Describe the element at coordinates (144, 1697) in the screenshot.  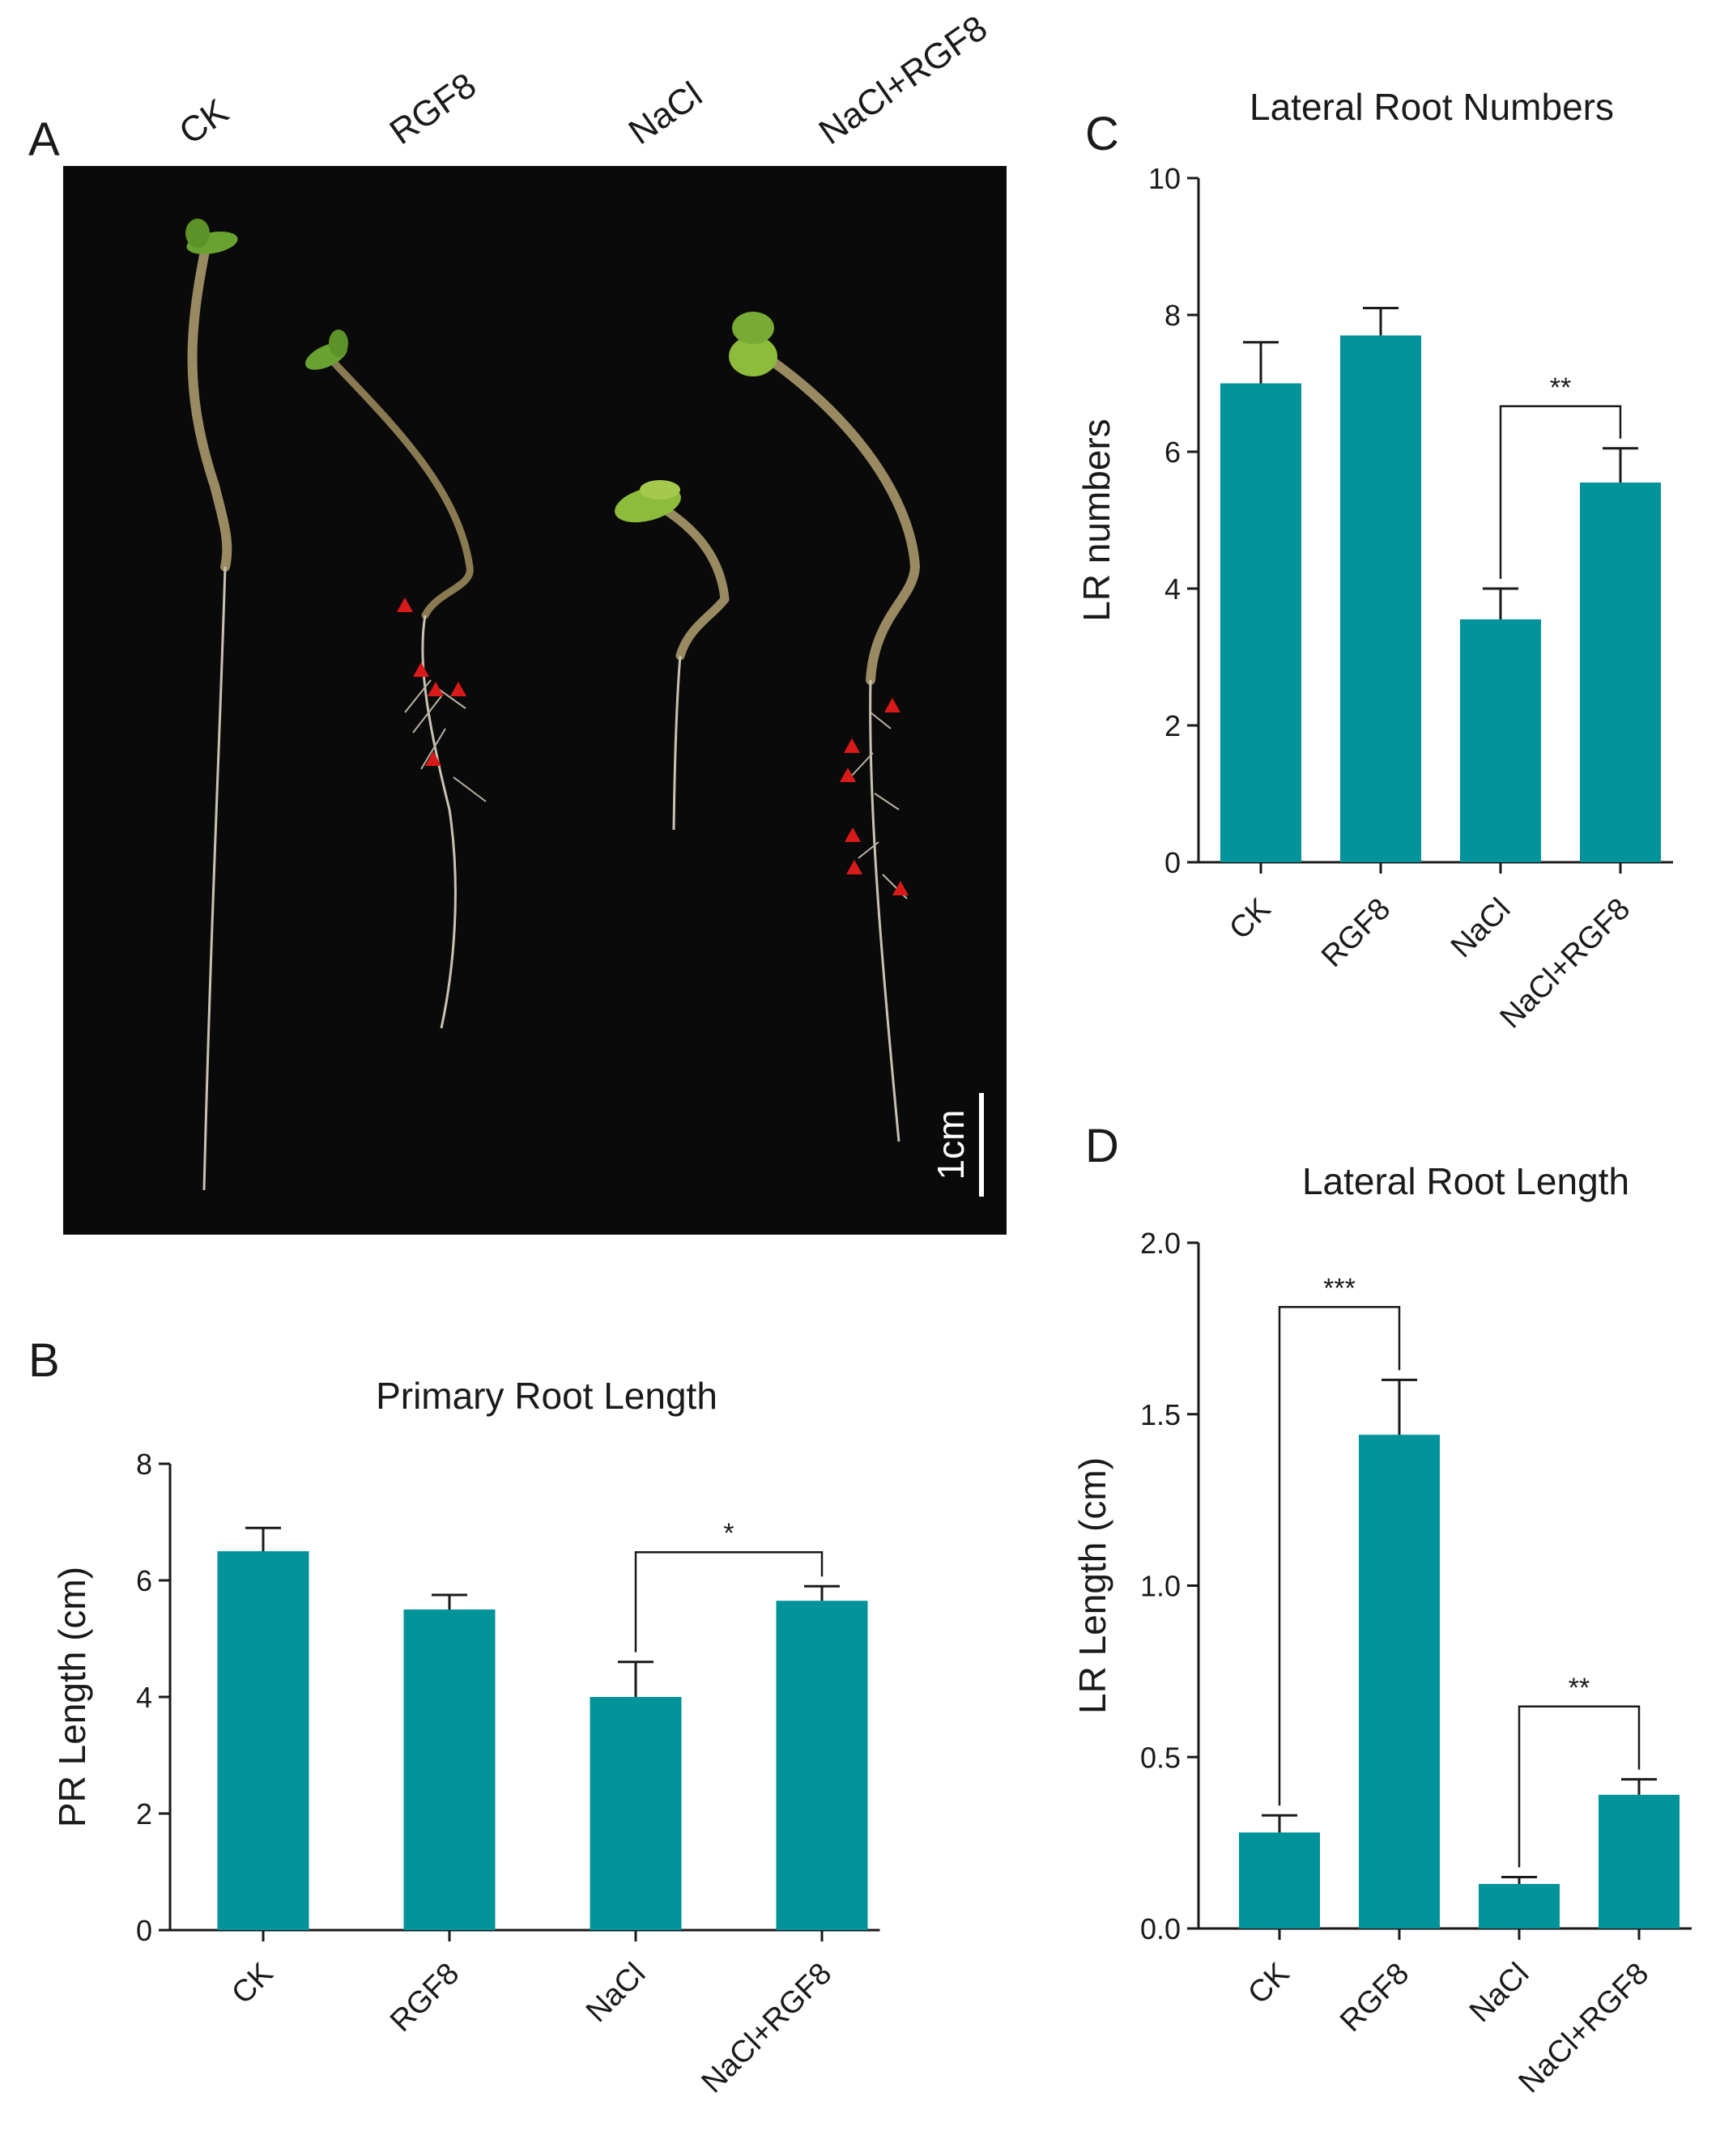
I see `chart-b-ytick-label-2: 4` at that location.